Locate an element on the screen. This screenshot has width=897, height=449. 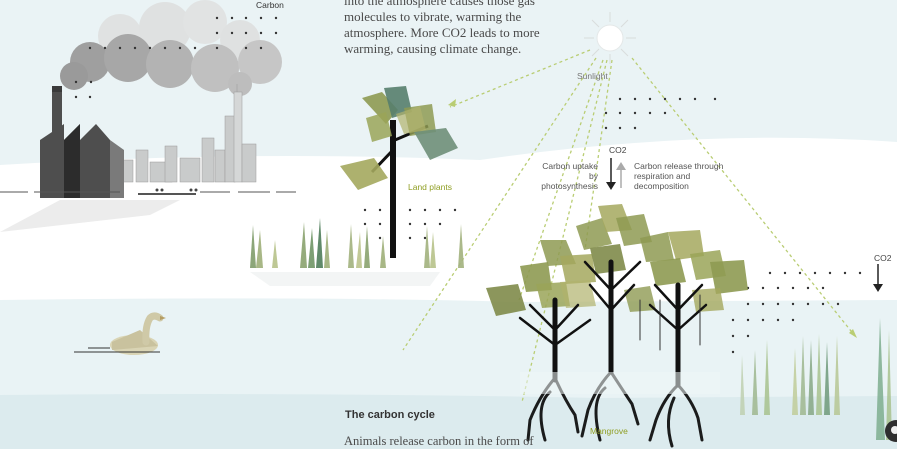
carbon-dots-left is located at coordinates (176, 57).